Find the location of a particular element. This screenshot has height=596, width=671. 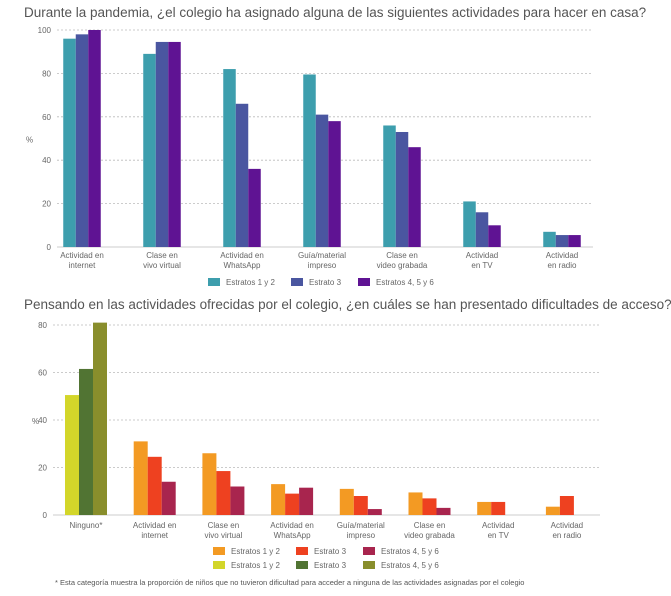

y-tick-label: 40 is located at coordinates (42, 420).